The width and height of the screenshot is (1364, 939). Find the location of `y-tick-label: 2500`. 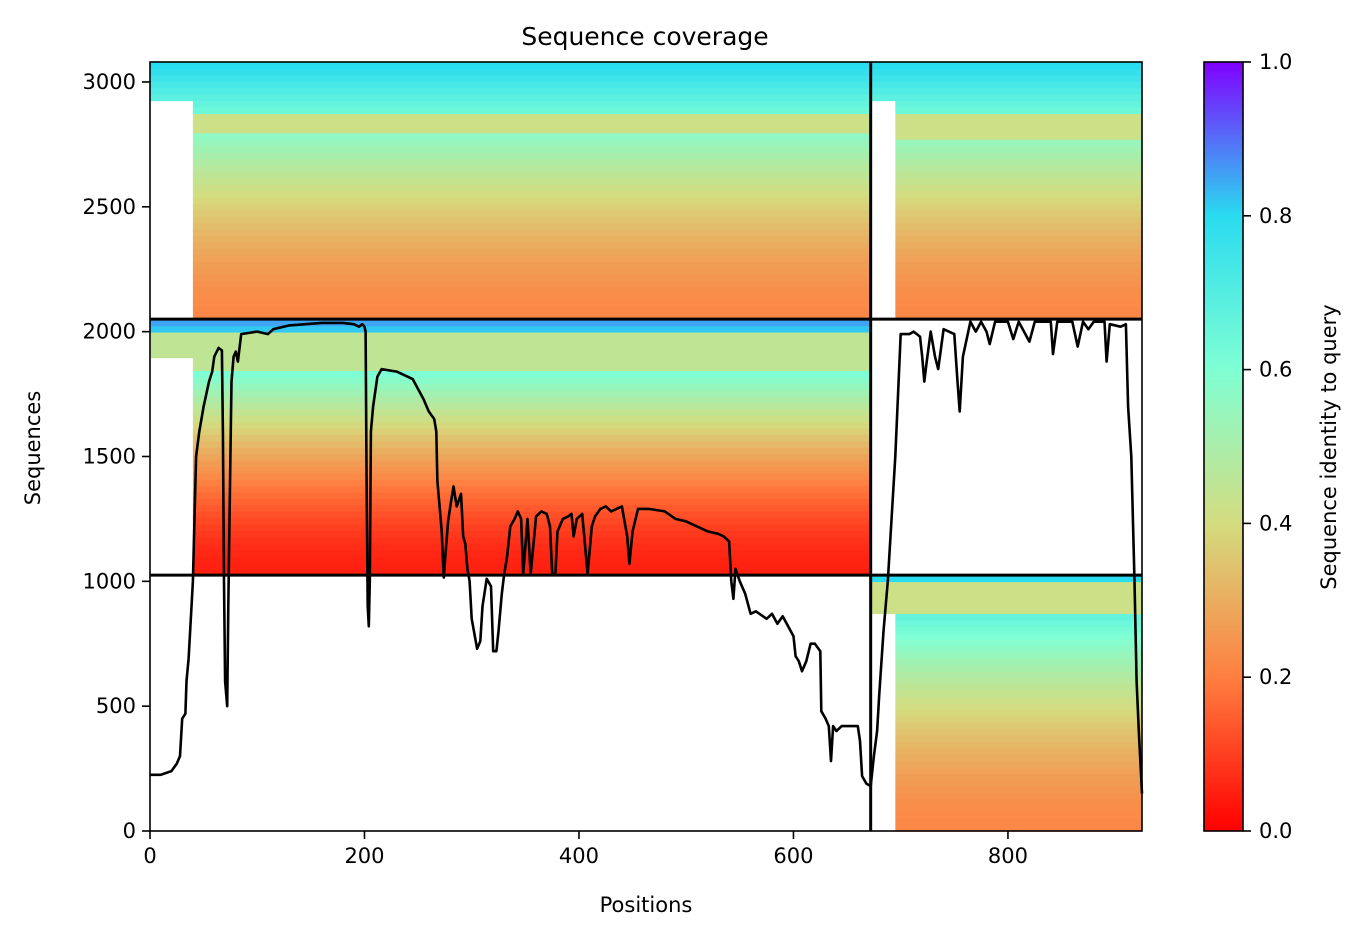

y-tick-label: 2500 is located at coordinates (109, 207).